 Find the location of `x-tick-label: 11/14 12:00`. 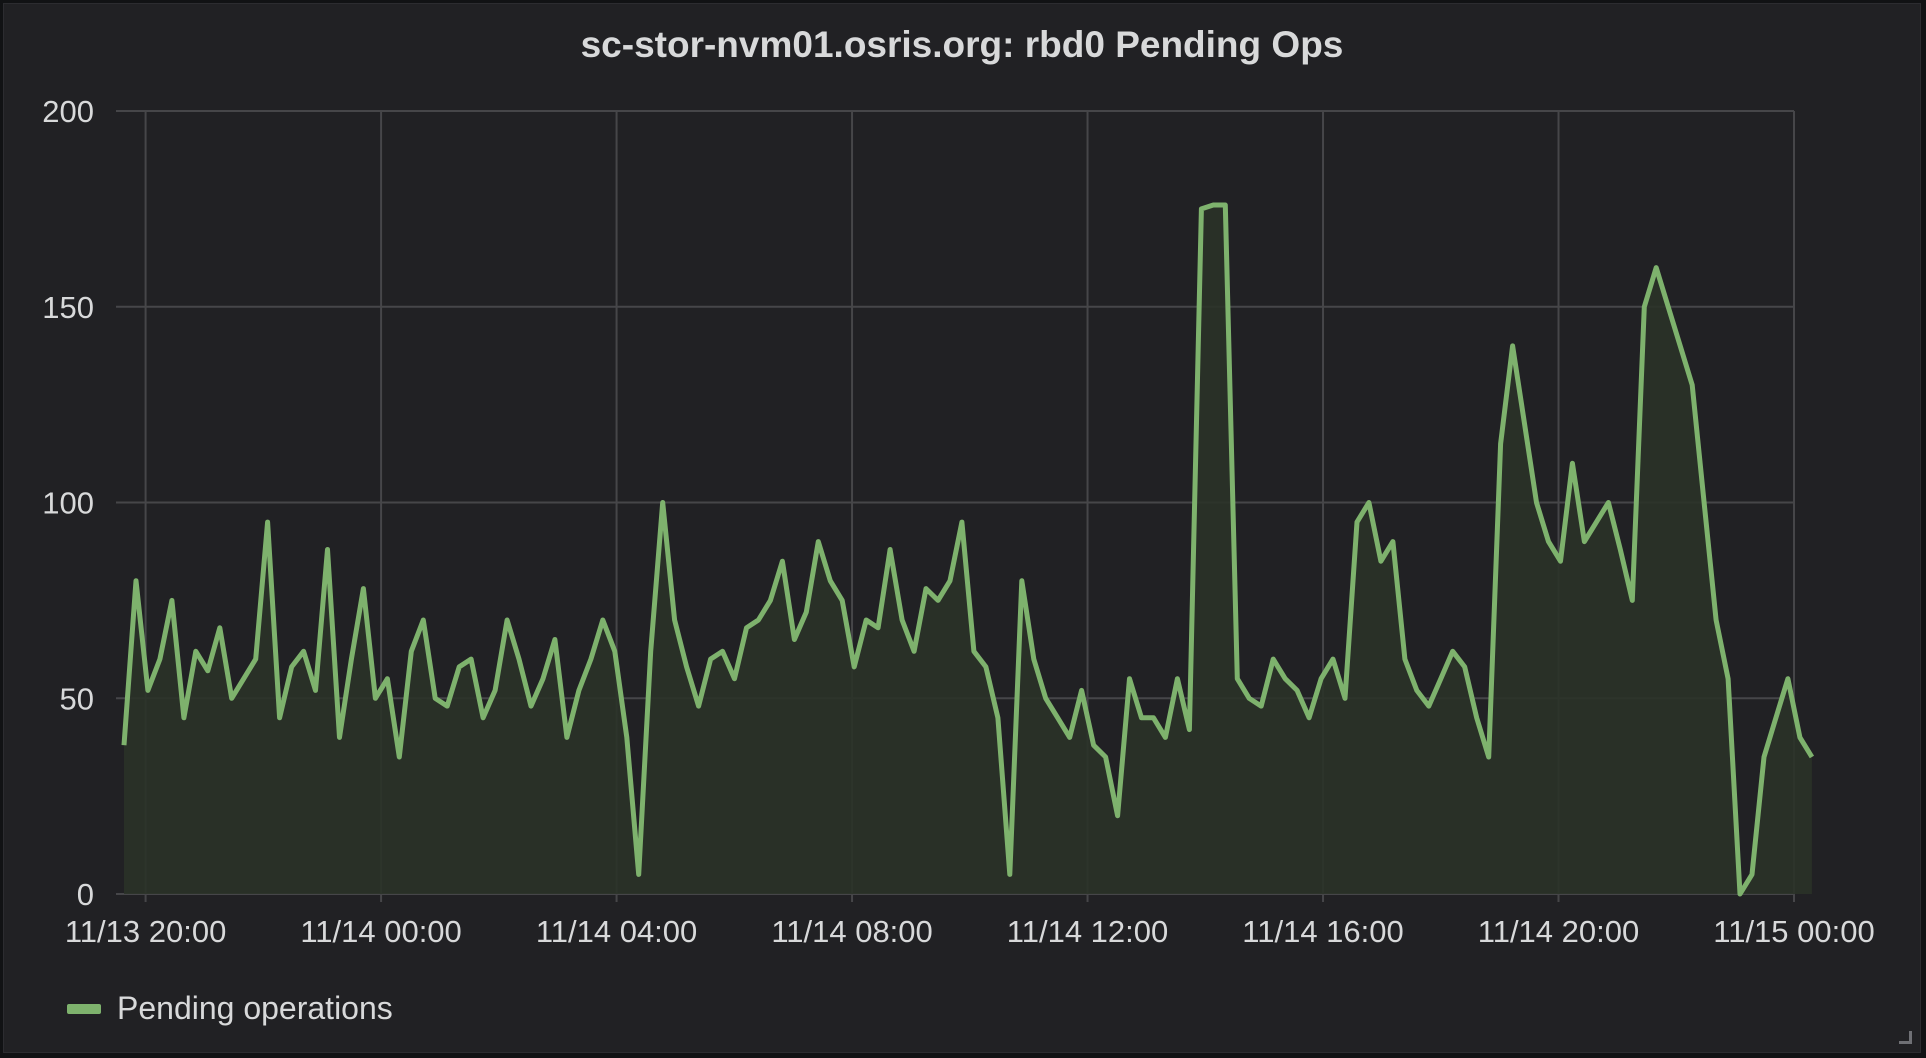

x-tick-label: 11/14 12:00 is located at coordinates (1087, 931).